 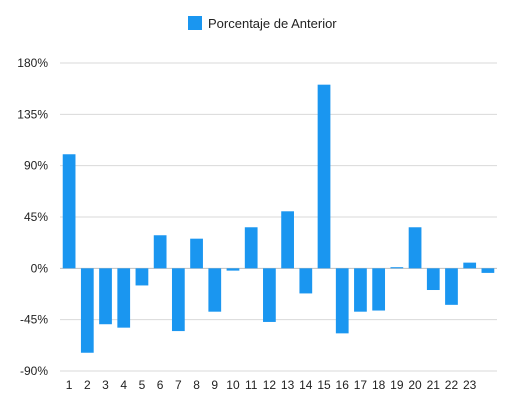 What do you see at coordinates (69, 385) in the screenshot?
I see `x-tick-label-1: 1` at bounding box center [69, 385].